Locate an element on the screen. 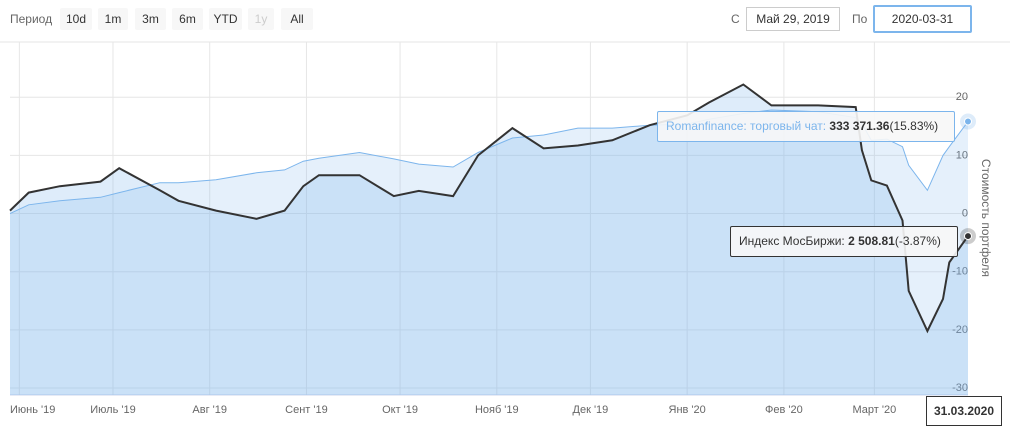 This screenshot has width=1010, height=432. x-tick-label: Март '20 is located at coordinates (875, 410).